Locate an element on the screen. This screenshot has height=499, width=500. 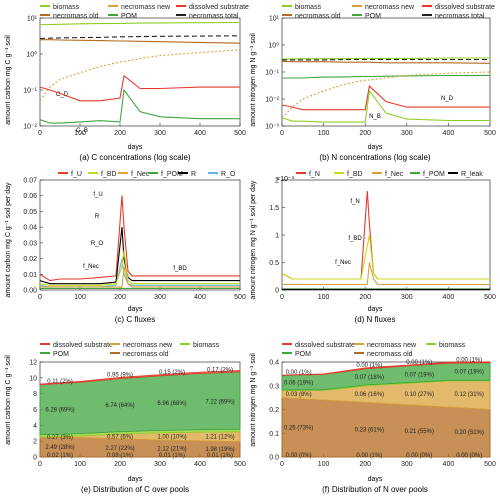
ytick-label-f: 0.2 is located at coordinates (274, 410).